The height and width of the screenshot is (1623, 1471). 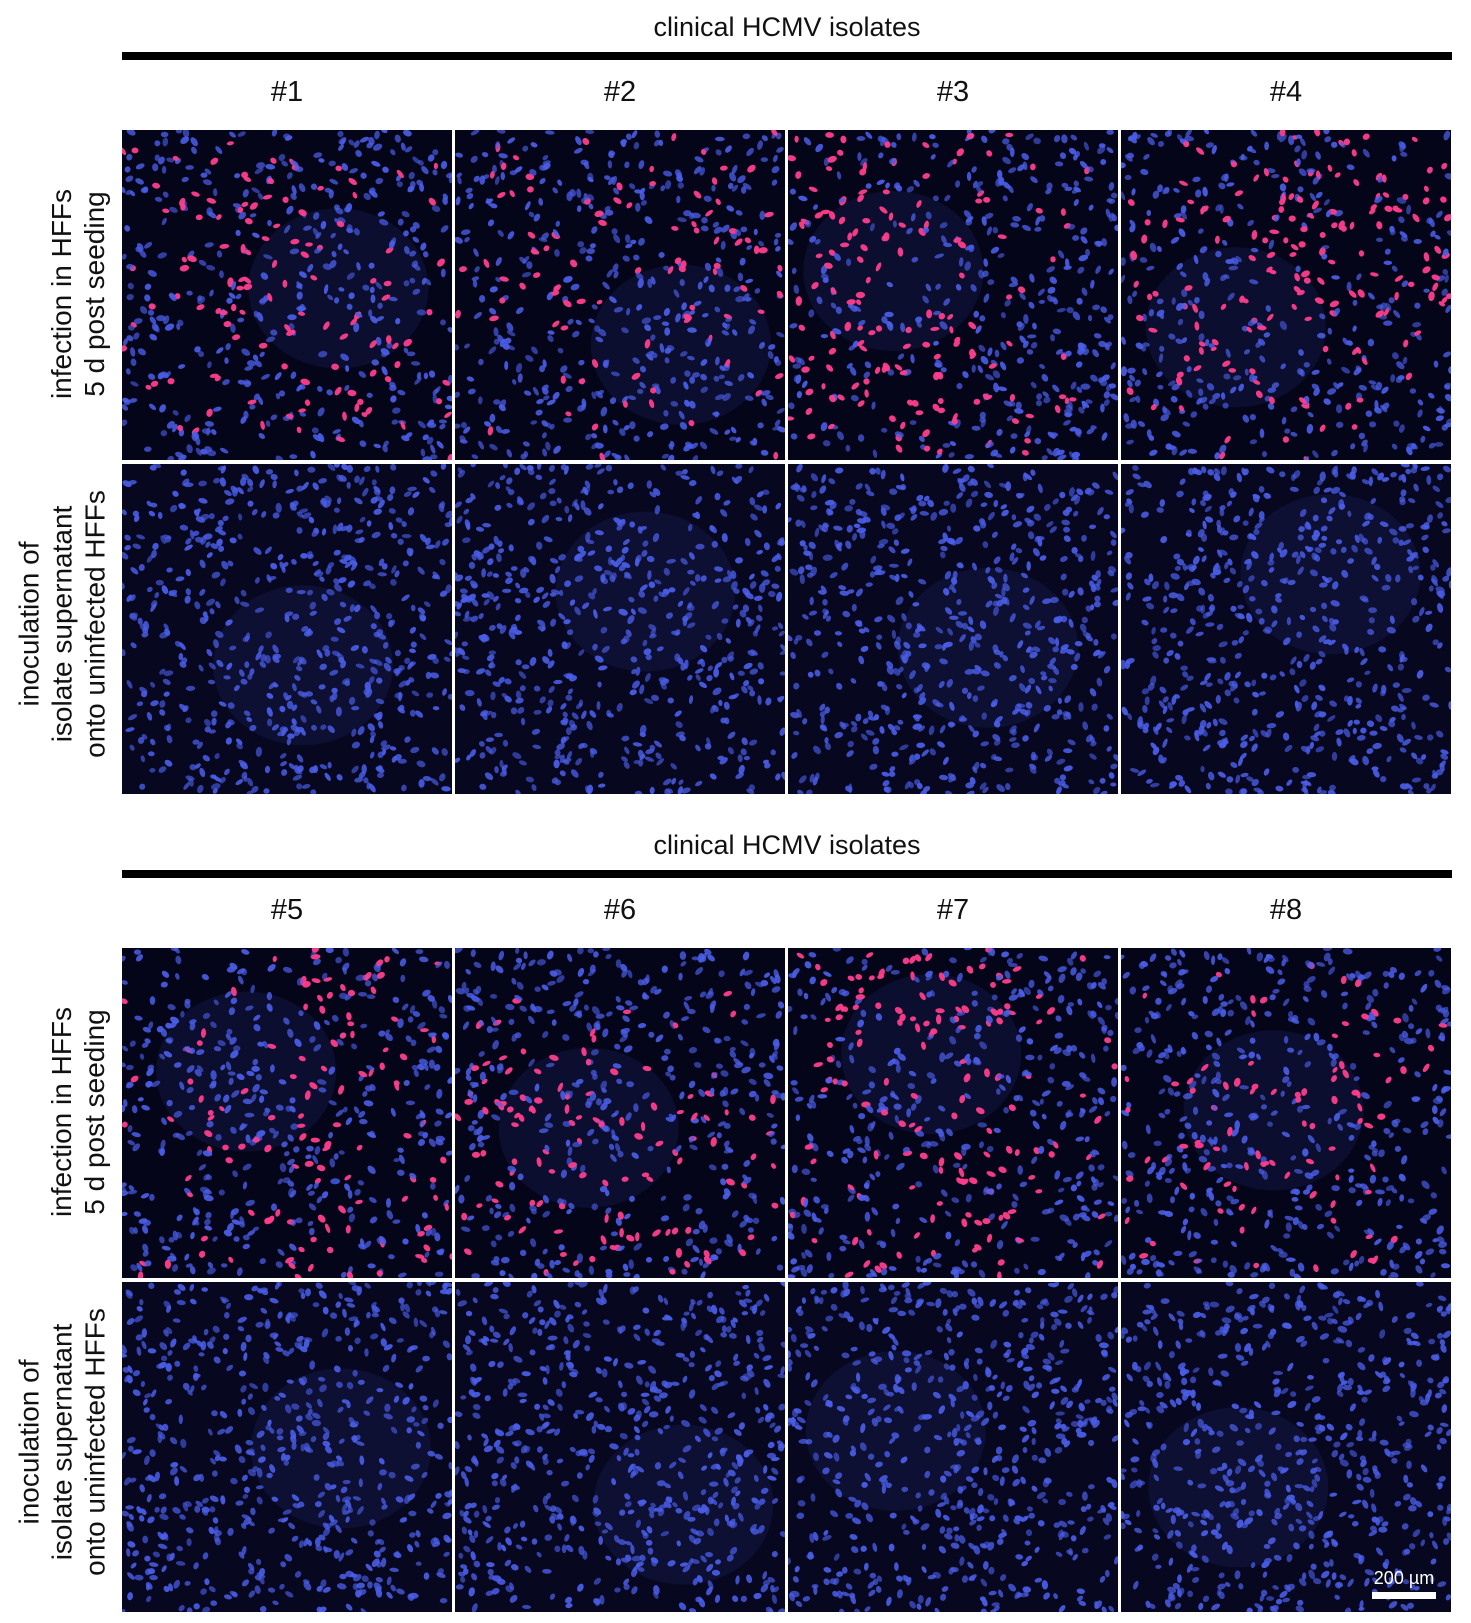 I want to click on isolate-label: #6, so click(x=620, y=910).